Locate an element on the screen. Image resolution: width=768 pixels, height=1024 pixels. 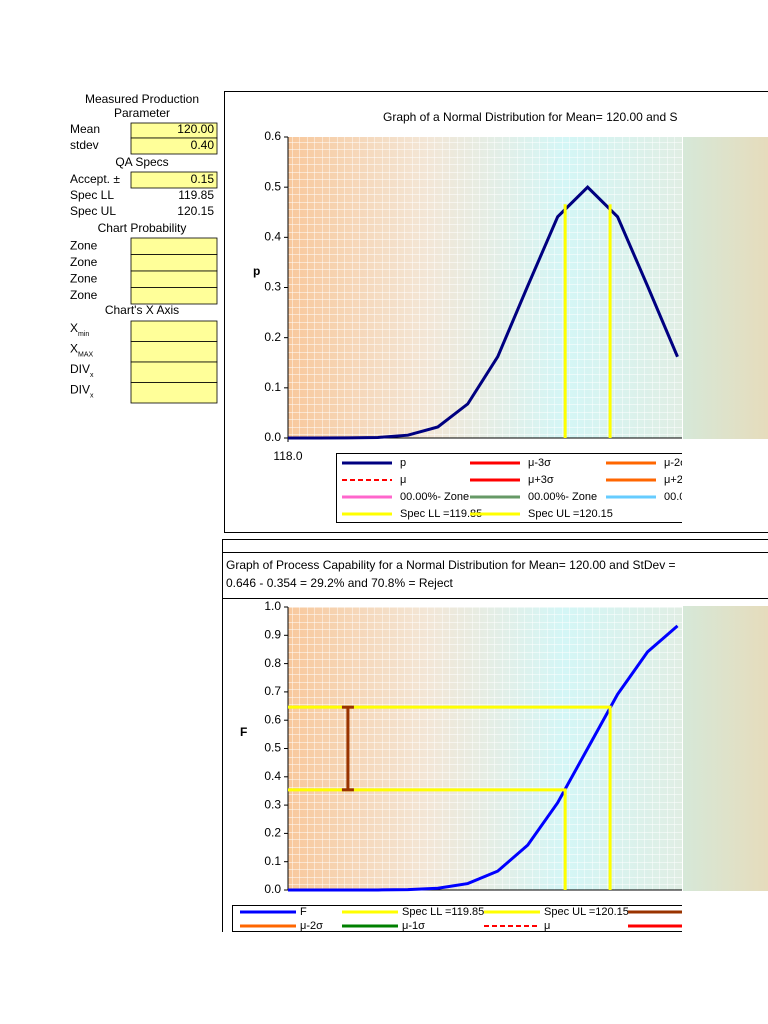
cell-value: 120.00 is located at coordinates (195, 129).